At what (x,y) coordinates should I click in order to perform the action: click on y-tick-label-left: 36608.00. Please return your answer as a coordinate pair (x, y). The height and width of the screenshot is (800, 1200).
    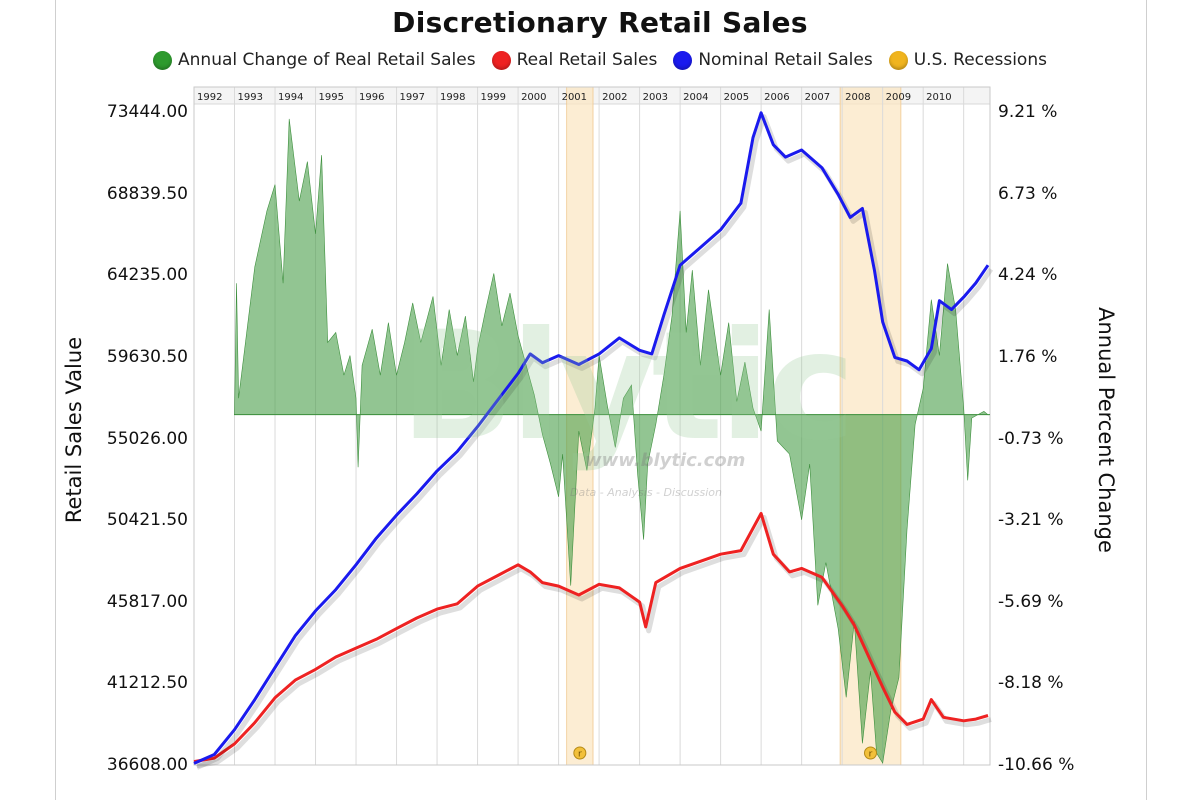
    Looking at the image, I should click on (147, 765).